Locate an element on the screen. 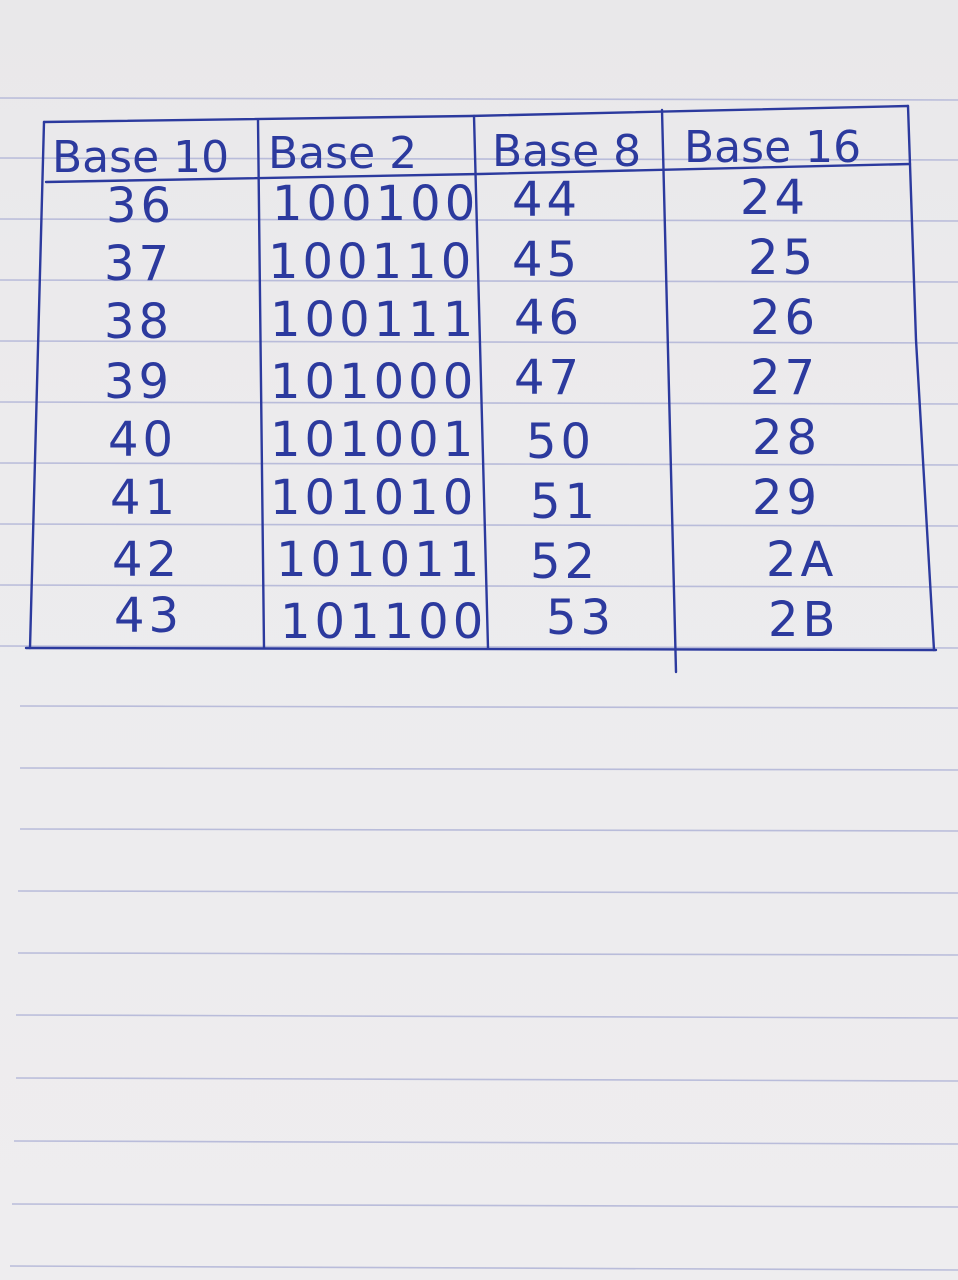 This screenshot has height=1280, width=958. cell-base-10: 36 is located at coordinates (140, 206).